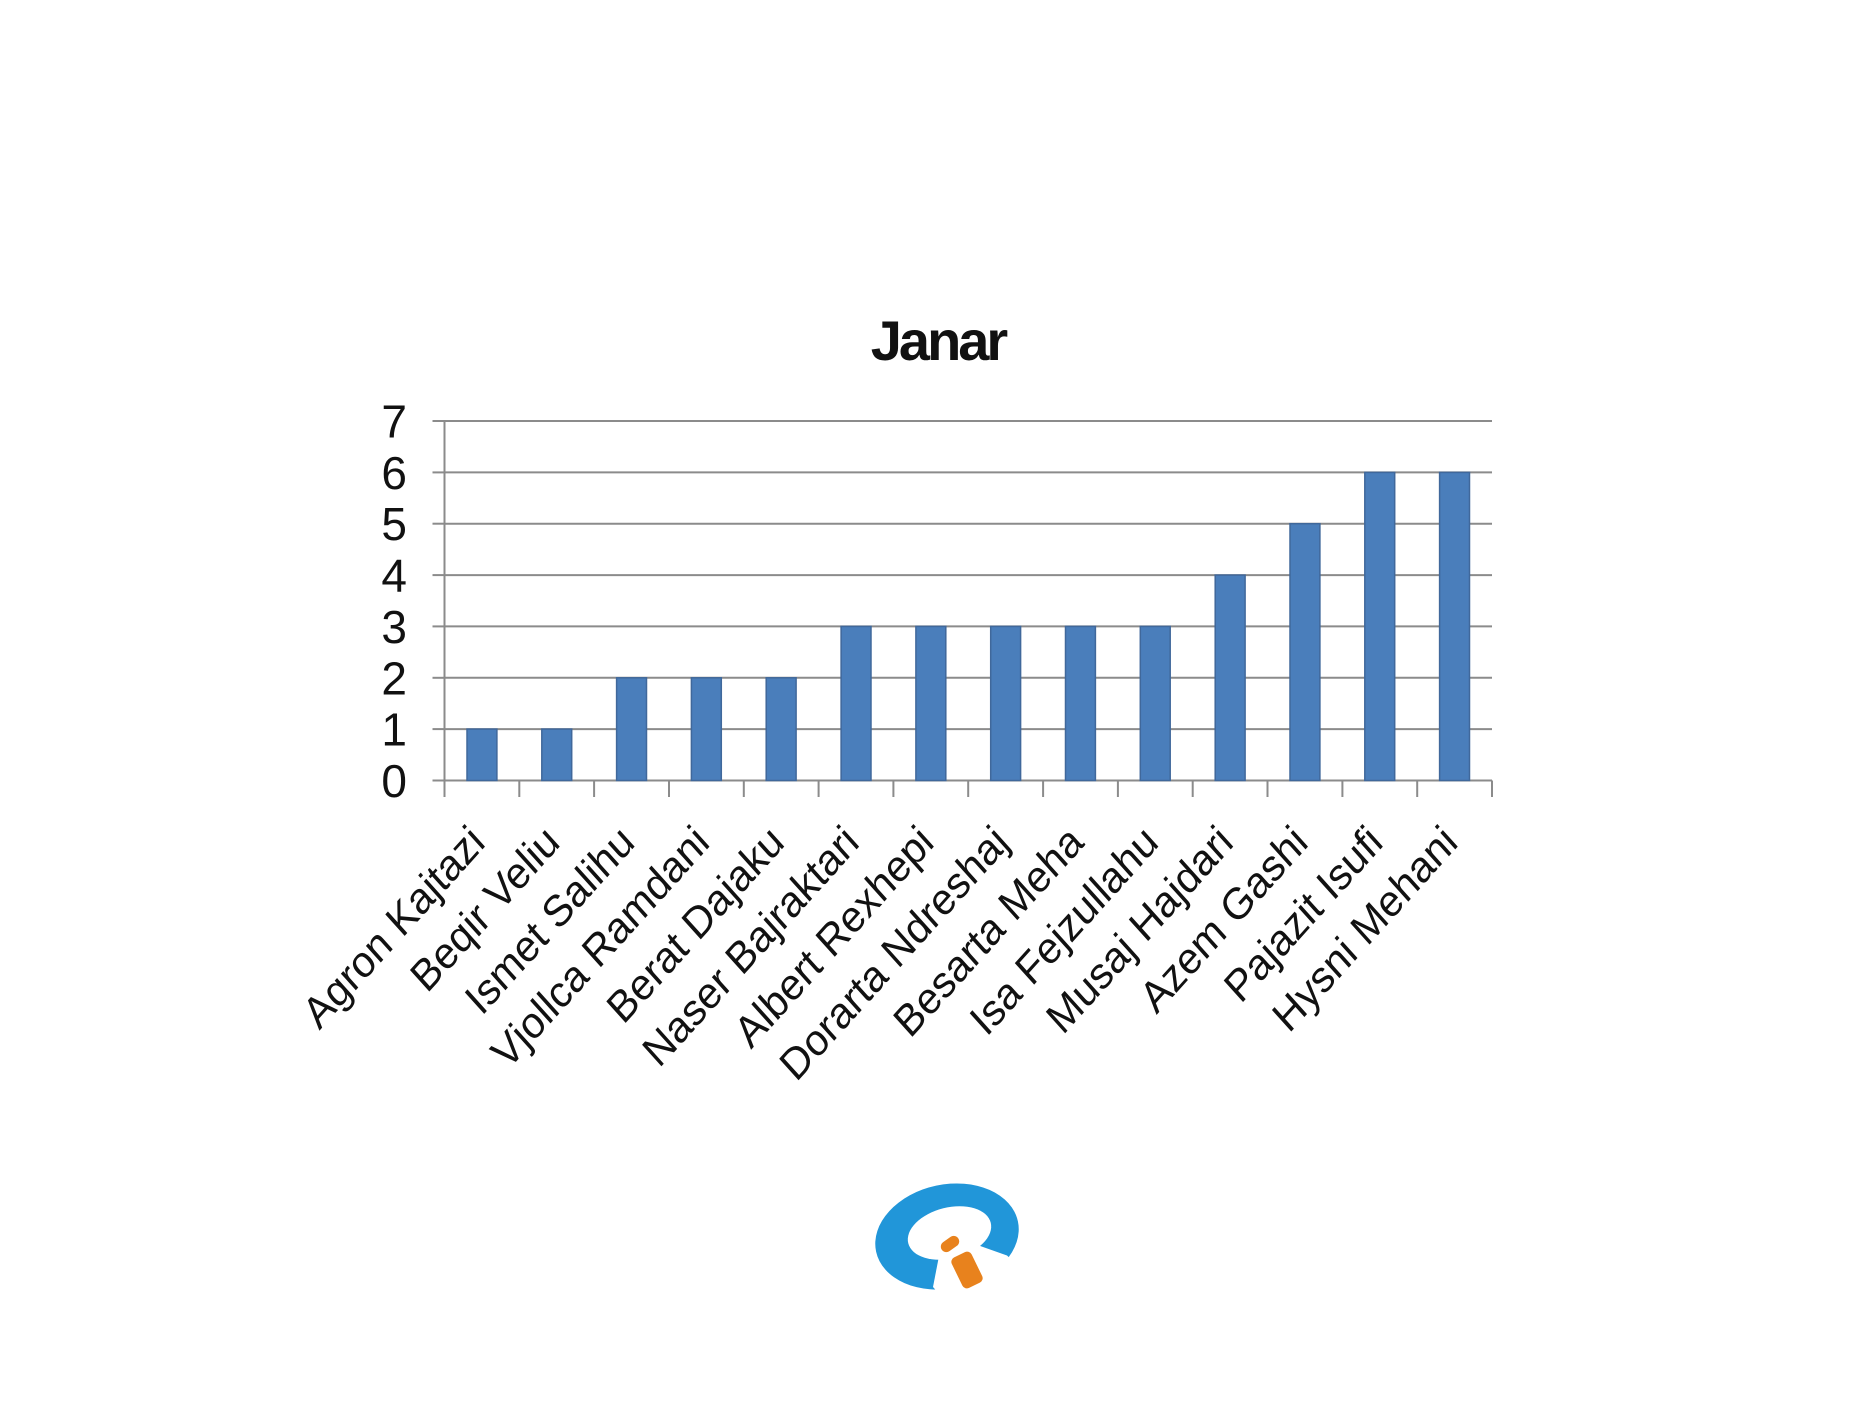 Image resolution: width=1875 pixels, height=1407 pixels. What do you see at coordinates (394, 422) in the screenshot?
I see `svg-text: 7` at bounding box center [394, 422].